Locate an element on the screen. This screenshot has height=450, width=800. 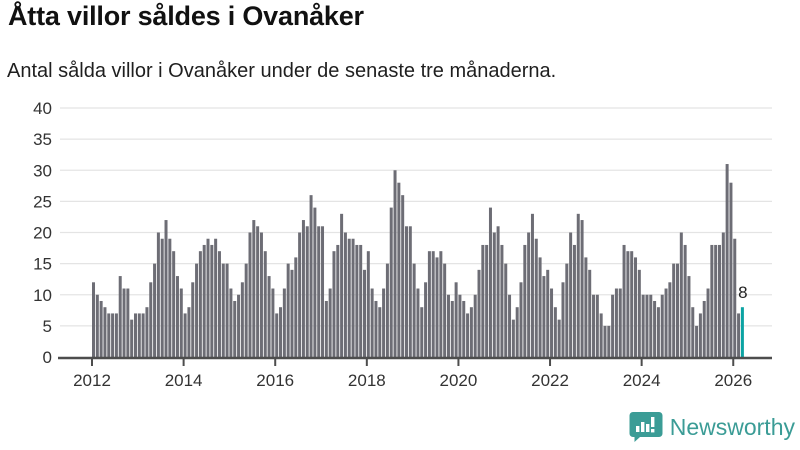
highlight-label-text: 8 is located at coordinates (742, 292).